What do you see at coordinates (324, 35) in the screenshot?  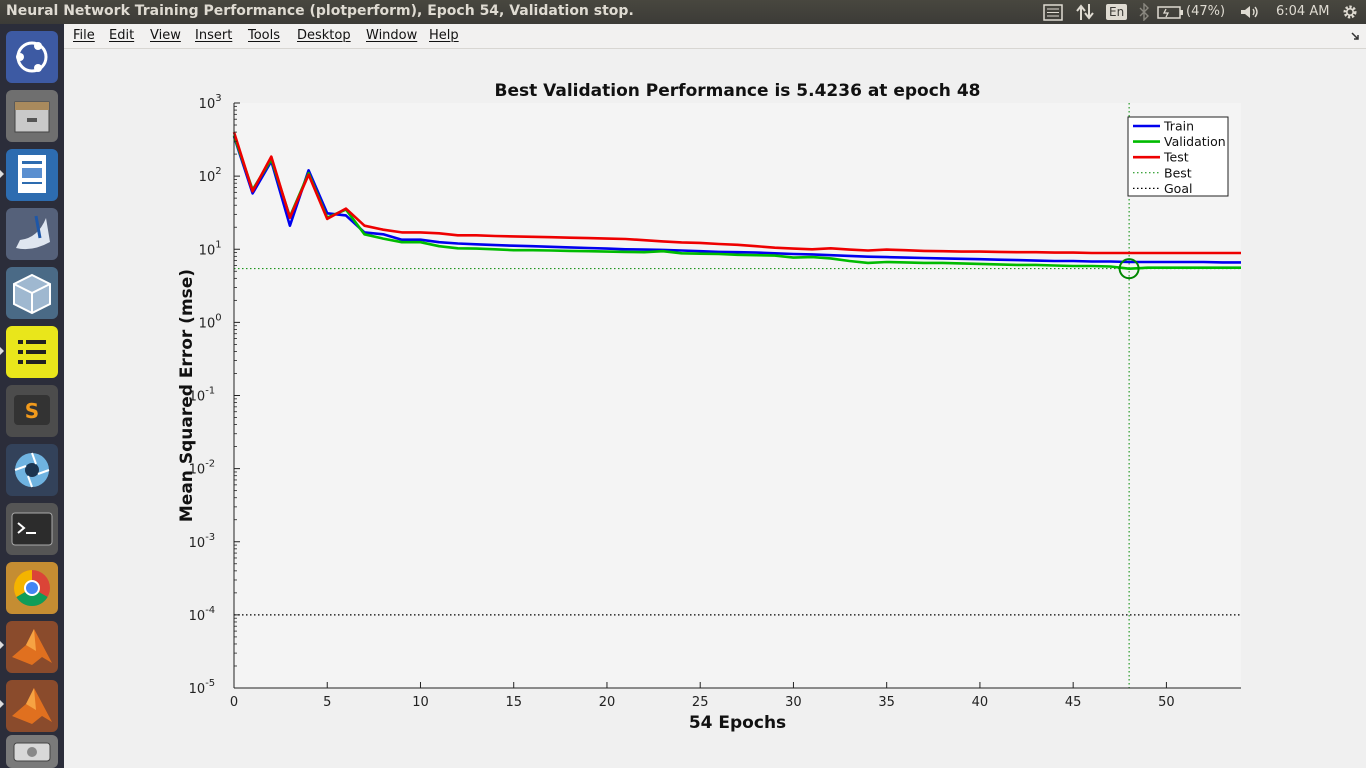 I see `menu-desktop: Desktop` at bounding box center [324, 35].